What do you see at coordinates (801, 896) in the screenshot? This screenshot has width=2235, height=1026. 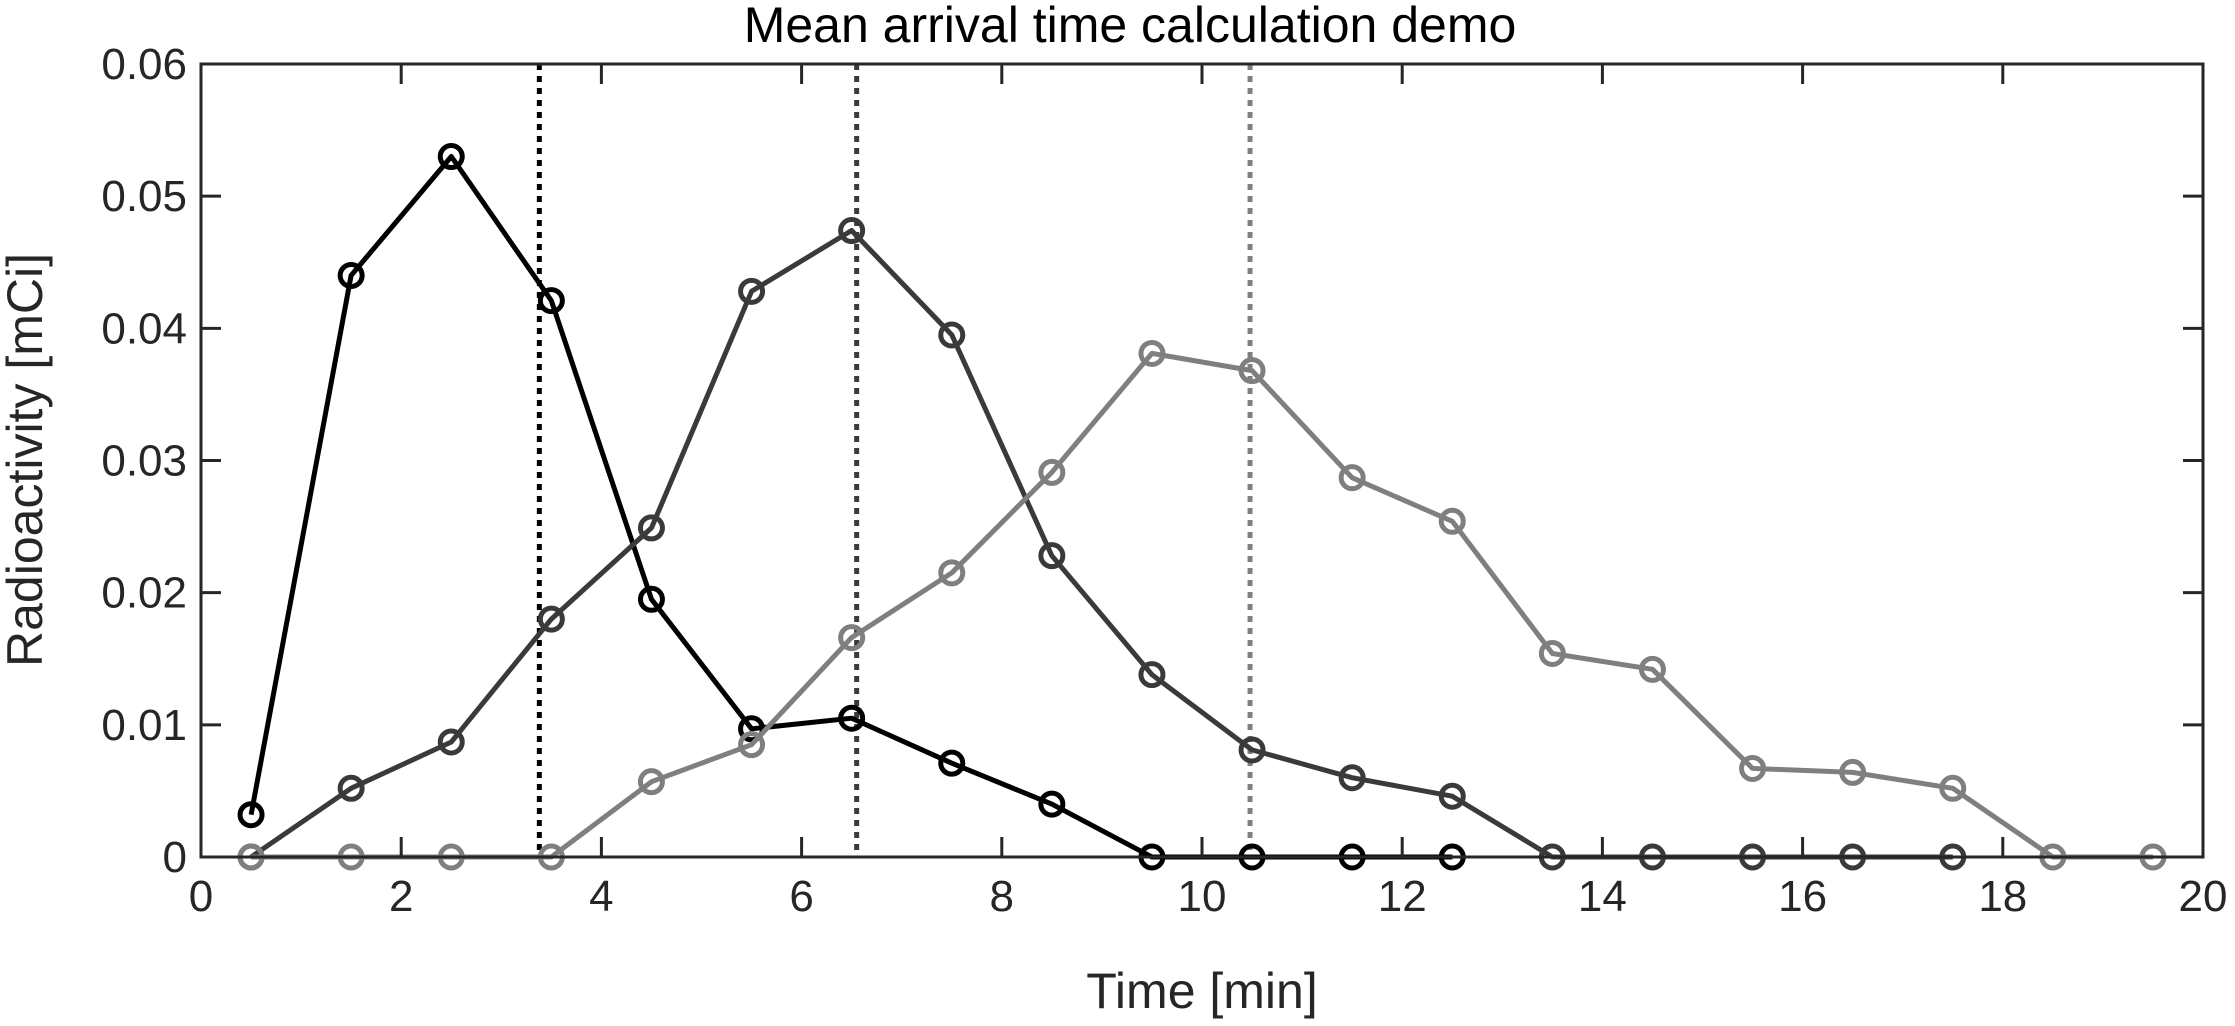 I see `x-tick-label-3: 6` at bounding box center [801, 896].